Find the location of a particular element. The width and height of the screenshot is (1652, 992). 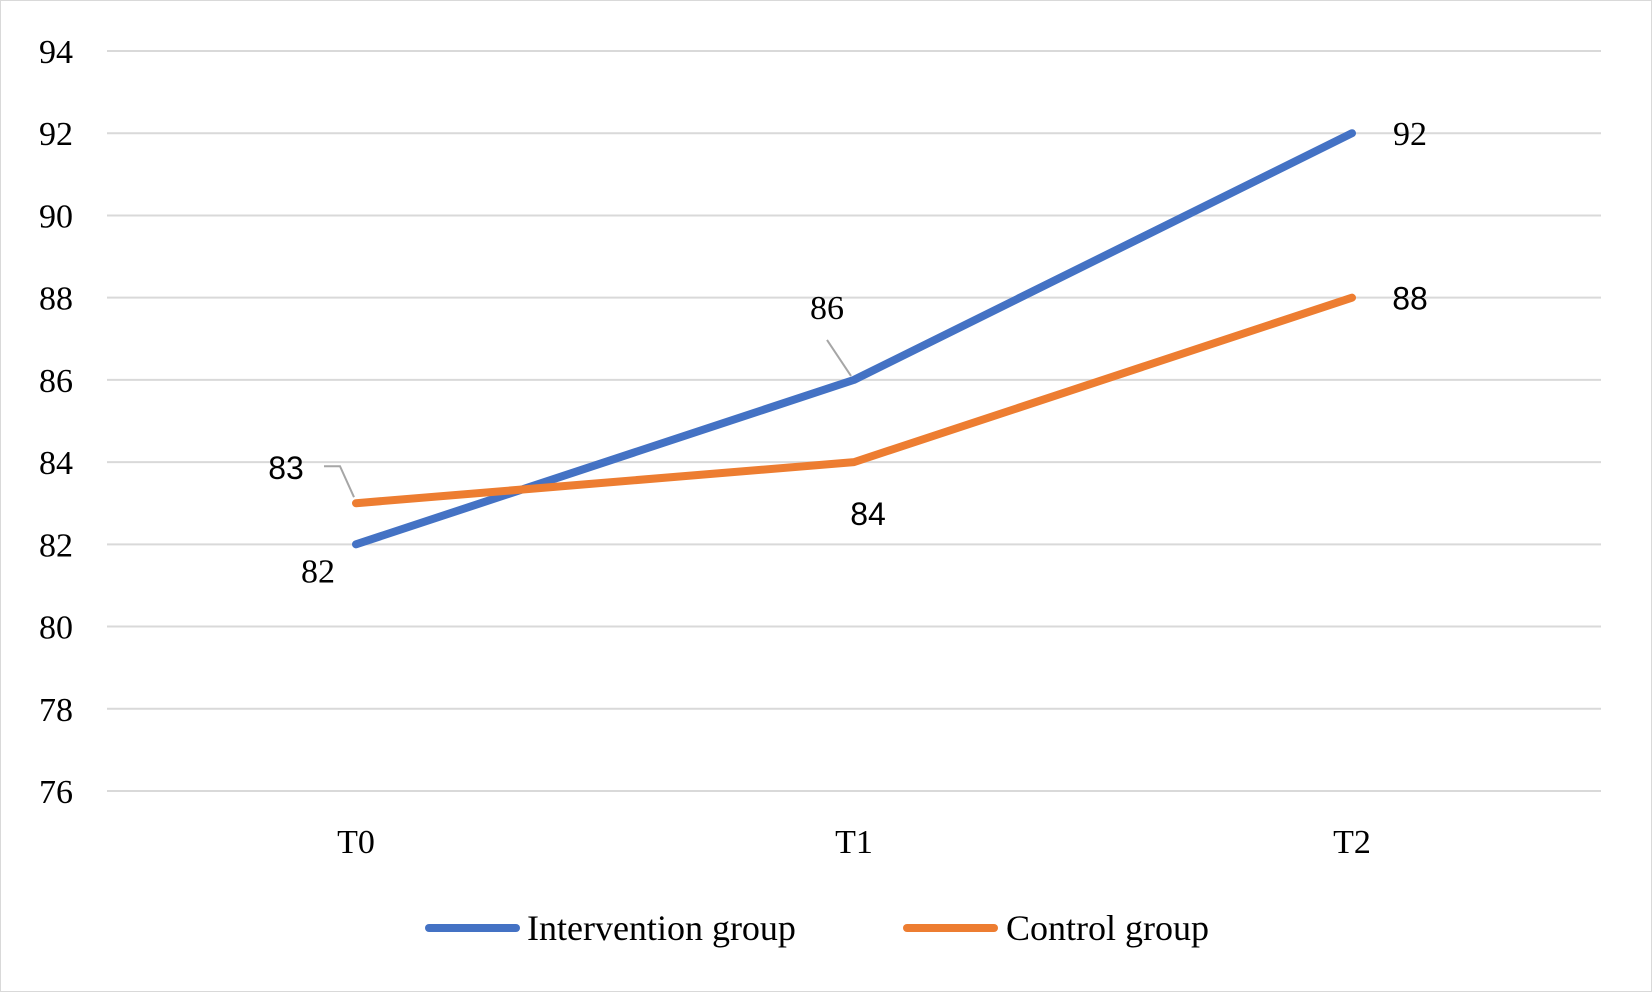

y-tick-label-88: 88 is located at coordinates (56, 299).